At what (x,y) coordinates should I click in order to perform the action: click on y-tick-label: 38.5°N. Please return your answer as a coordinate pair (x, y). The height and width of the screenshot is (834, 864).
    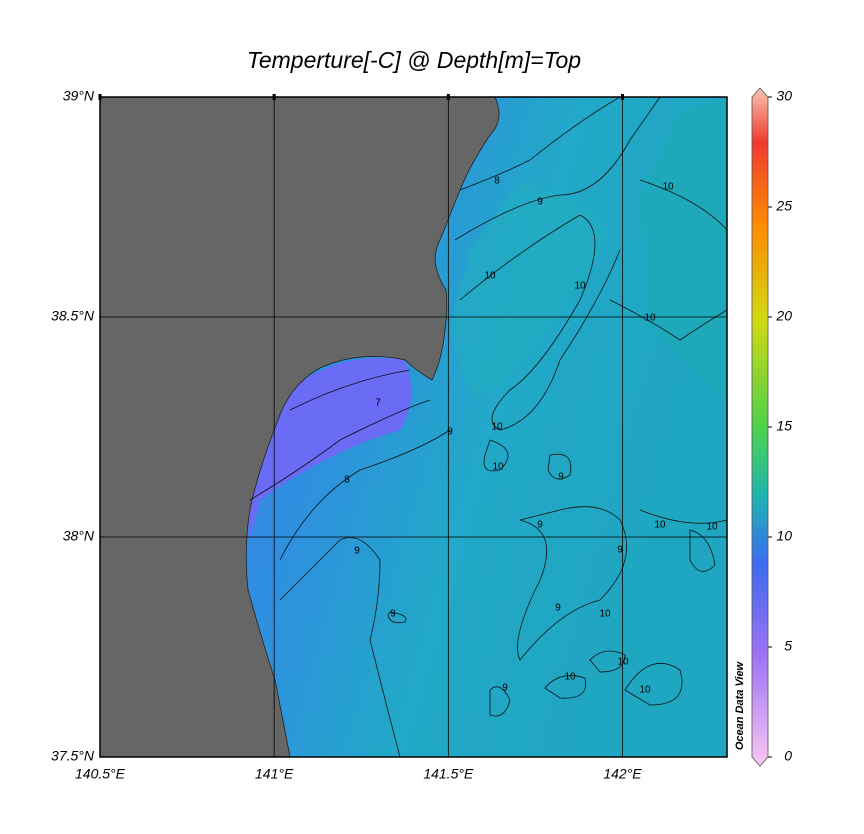
    Looking at the image, I should click on (73, 316).